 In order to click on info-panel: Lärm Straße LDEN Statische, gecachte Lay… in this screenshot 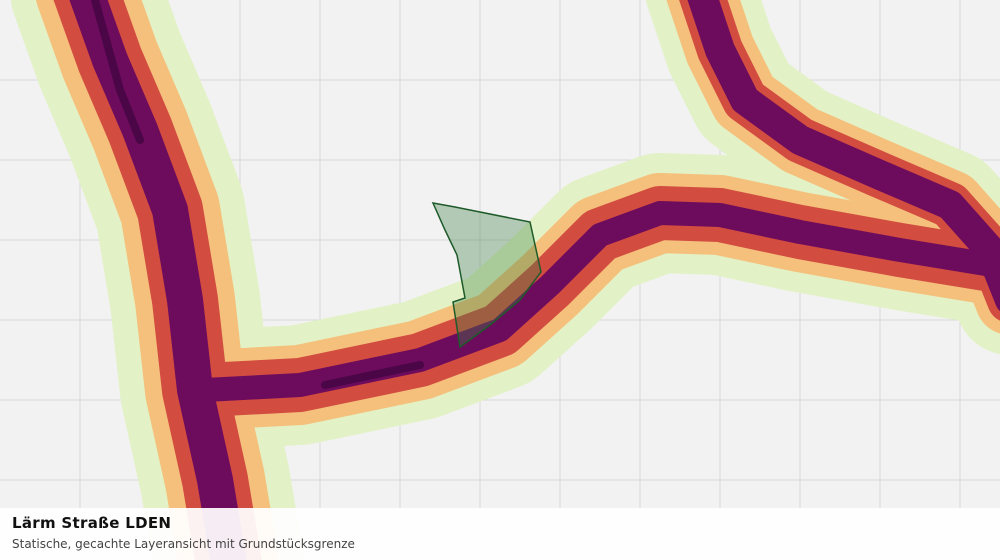, I will do `click(500, 534)`.